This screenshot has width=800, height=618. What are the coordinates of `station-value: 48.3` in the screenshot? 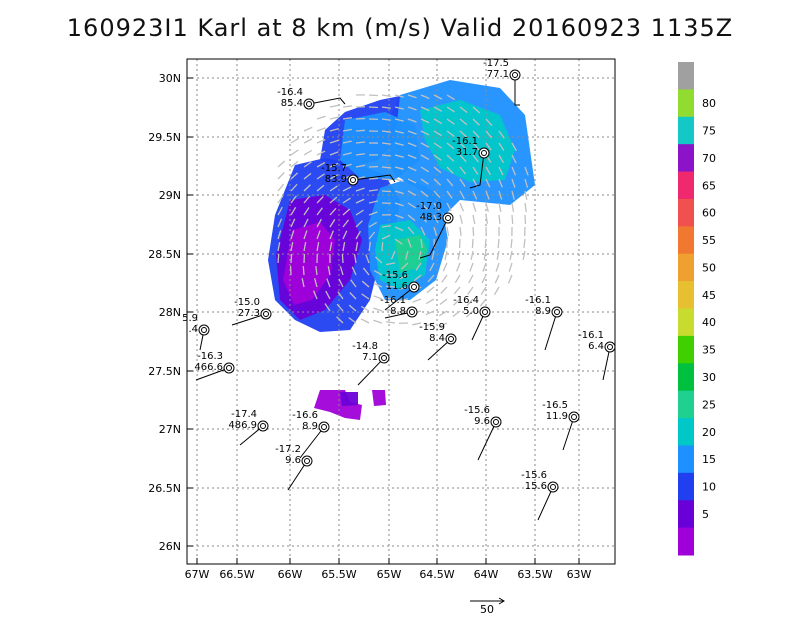 It's located at (431, 217).